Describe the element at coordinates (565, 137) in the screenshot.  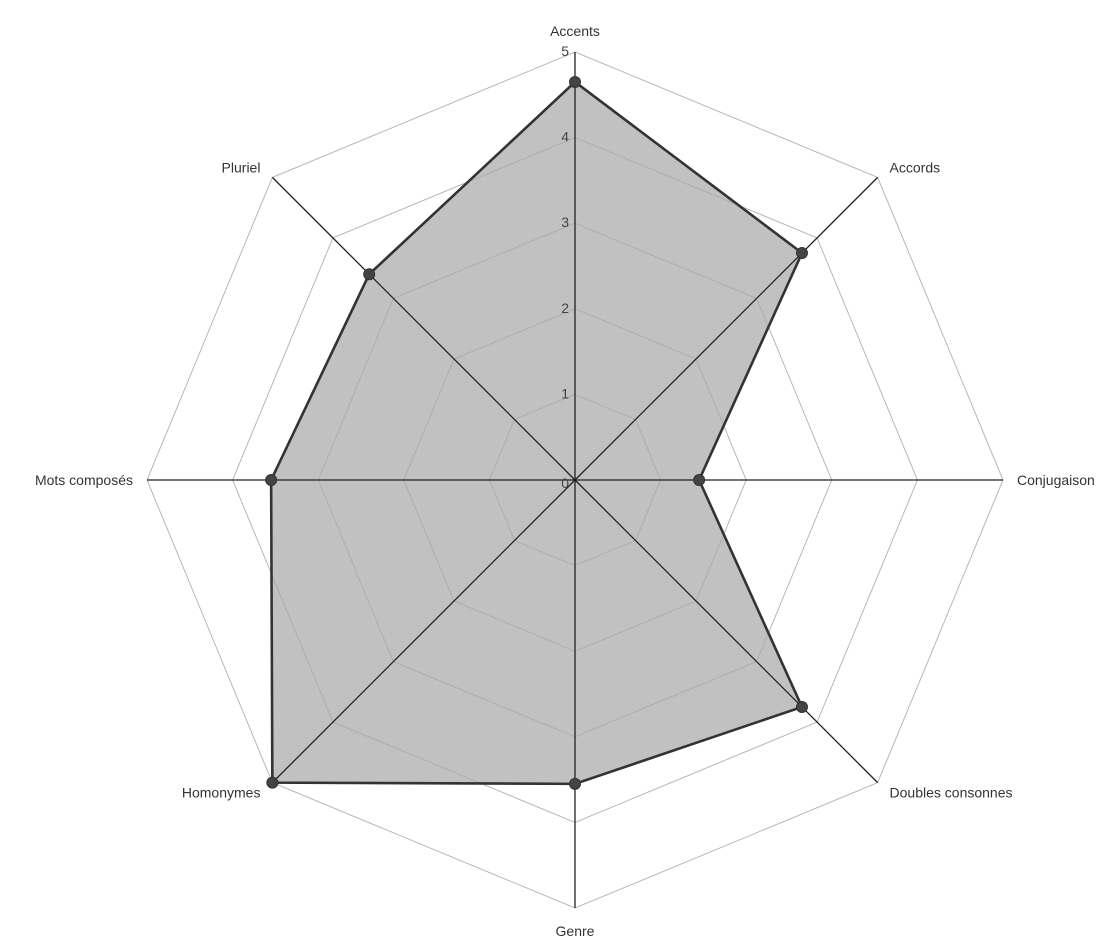
I see `tick-label: 4` at that location.